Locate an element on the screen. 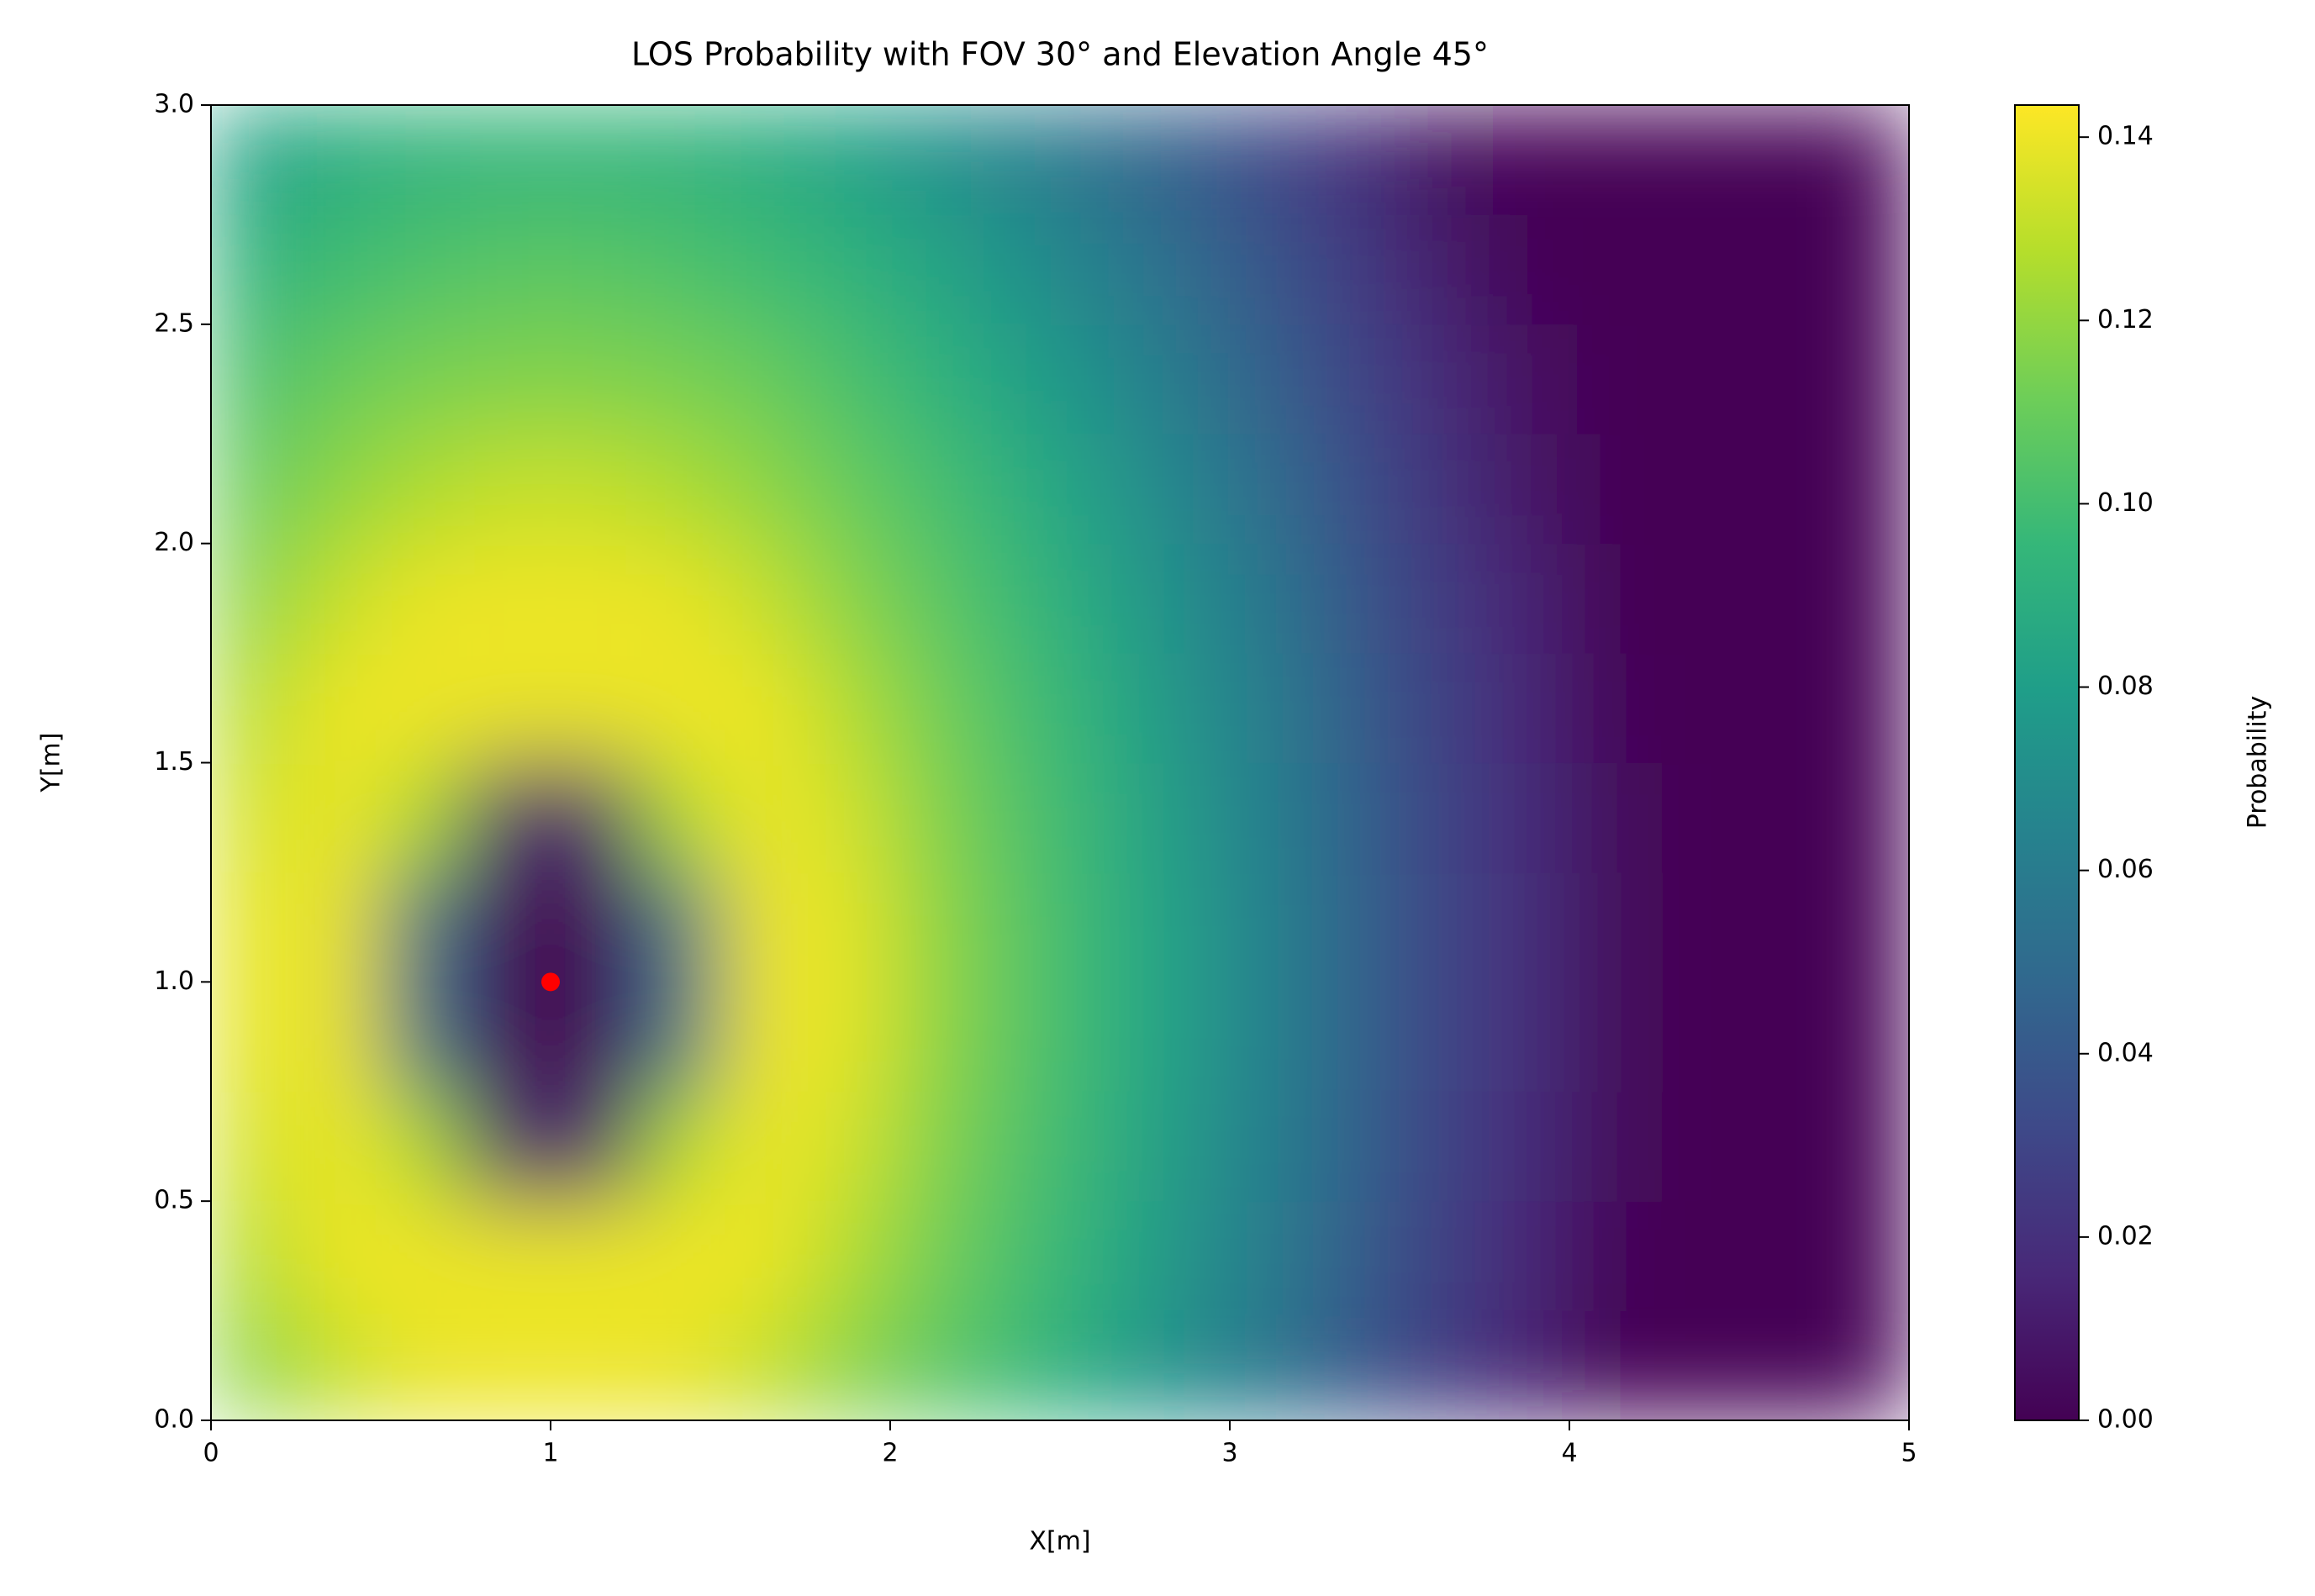 The width and height of the screenshot is (2315, 1596). y-tick-label: 1.5 is located at coordinates (174, 762).